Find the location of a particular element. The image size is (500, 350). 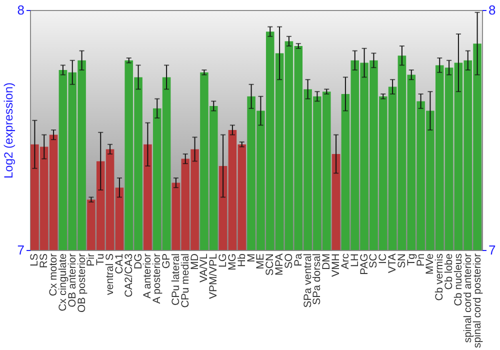

x-tick-label: MD is located at coordinates (194, 261).